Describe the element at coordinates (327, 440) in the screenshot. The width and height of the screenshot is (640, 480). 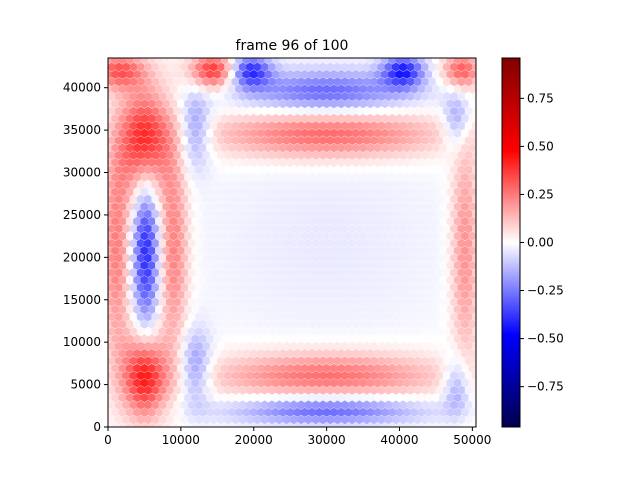
I see `x-tick-label: 30000` at that location.